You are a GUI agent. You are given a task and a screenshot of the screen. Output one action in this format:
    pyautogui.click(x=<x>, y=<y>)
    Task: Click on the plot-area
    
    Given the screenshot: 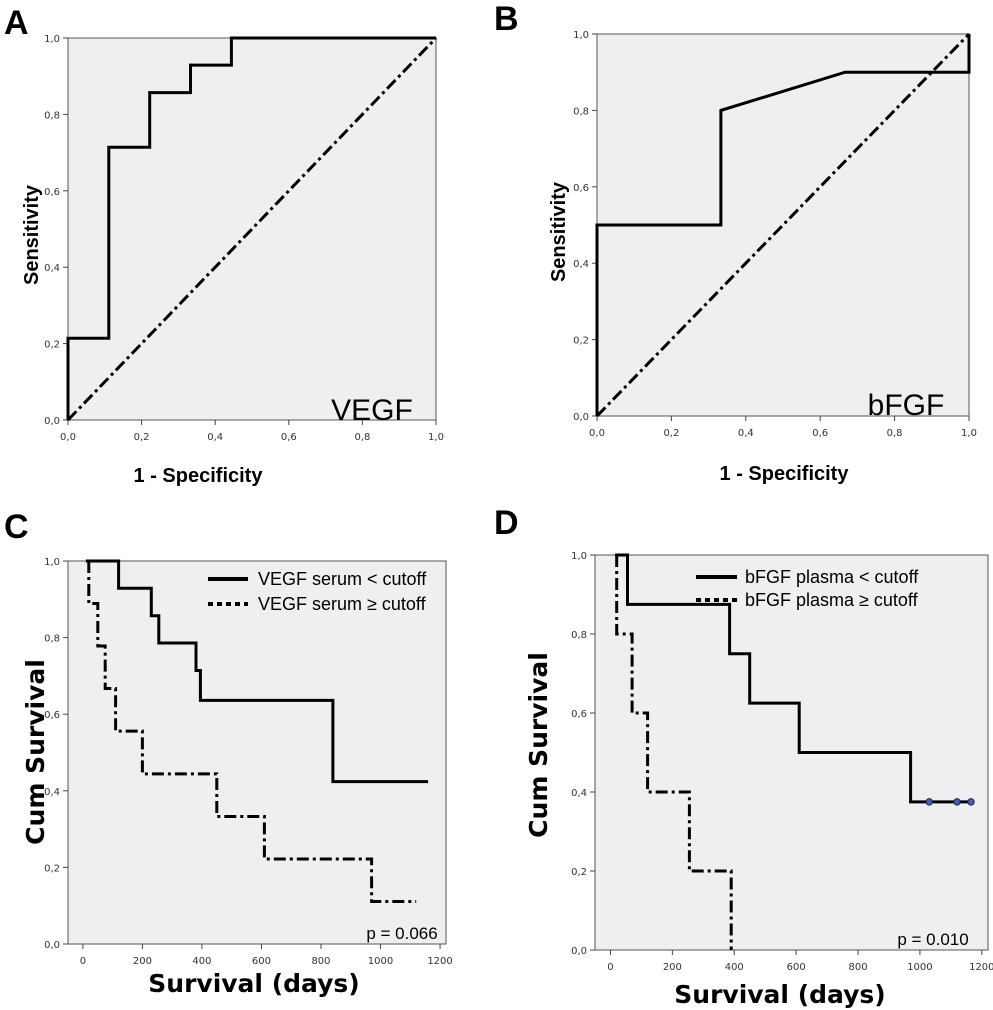 What is the action you would take?
    pyautogui.click(x=257, y=752)
    